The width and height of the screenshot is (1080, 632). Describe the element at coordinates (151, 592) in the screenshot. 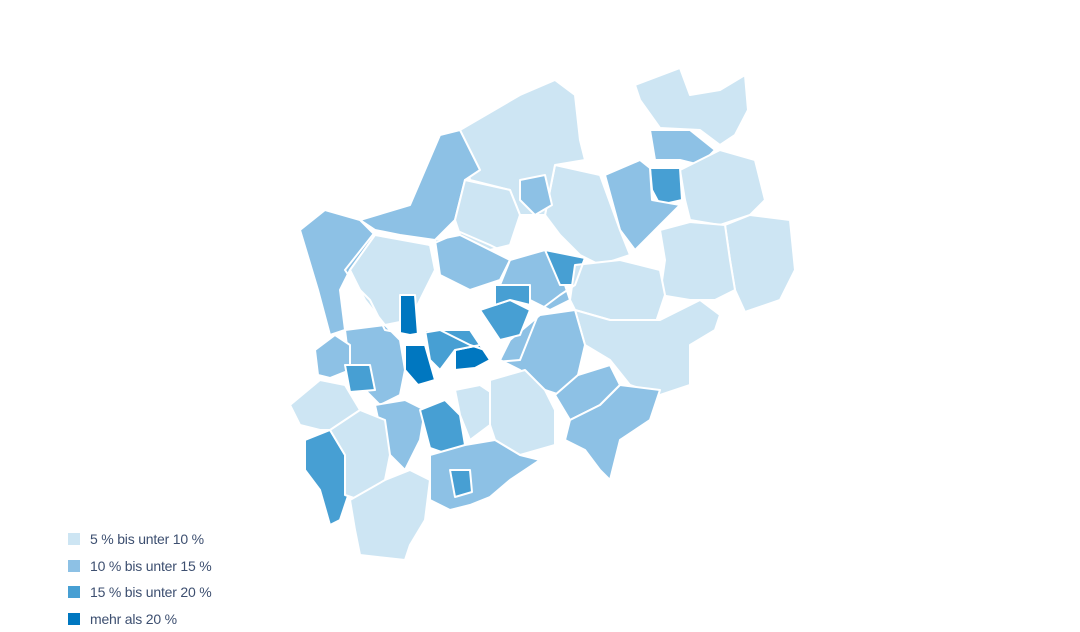

I see `legend-label: 15 % bis unter 20 %` at that location.